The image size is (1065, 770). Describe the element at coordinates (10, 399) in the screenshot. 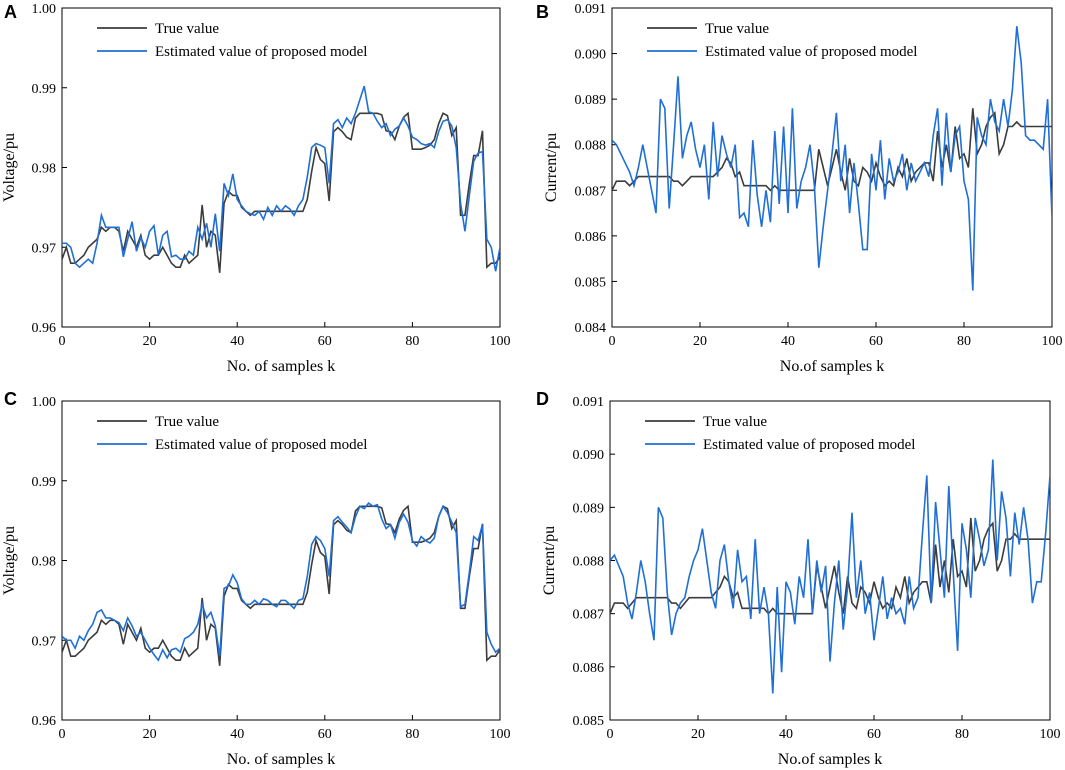

I see `panel-label: C` at that location.